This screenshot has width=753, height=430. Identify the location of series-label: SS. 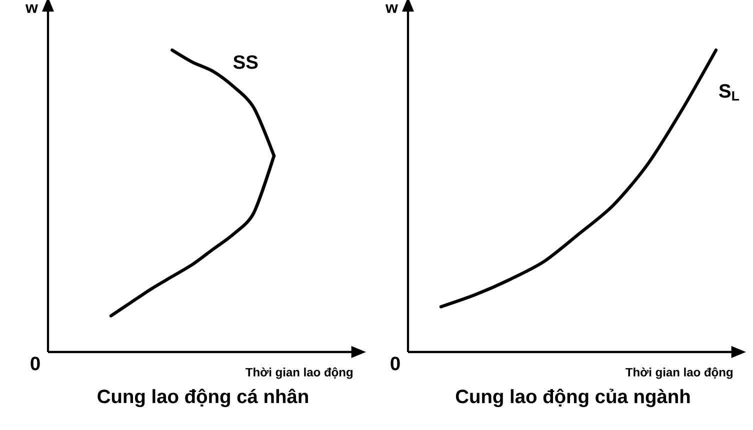
(245, 62).